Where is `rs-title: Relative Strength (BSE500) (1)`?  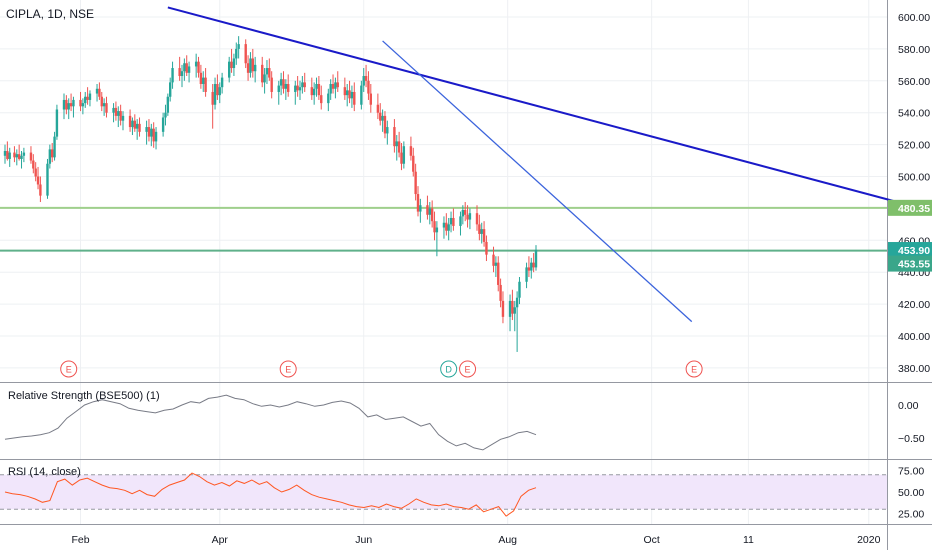 rs-title: Relative Strength (BSE500) (1) is located at coordinates (84, 396).